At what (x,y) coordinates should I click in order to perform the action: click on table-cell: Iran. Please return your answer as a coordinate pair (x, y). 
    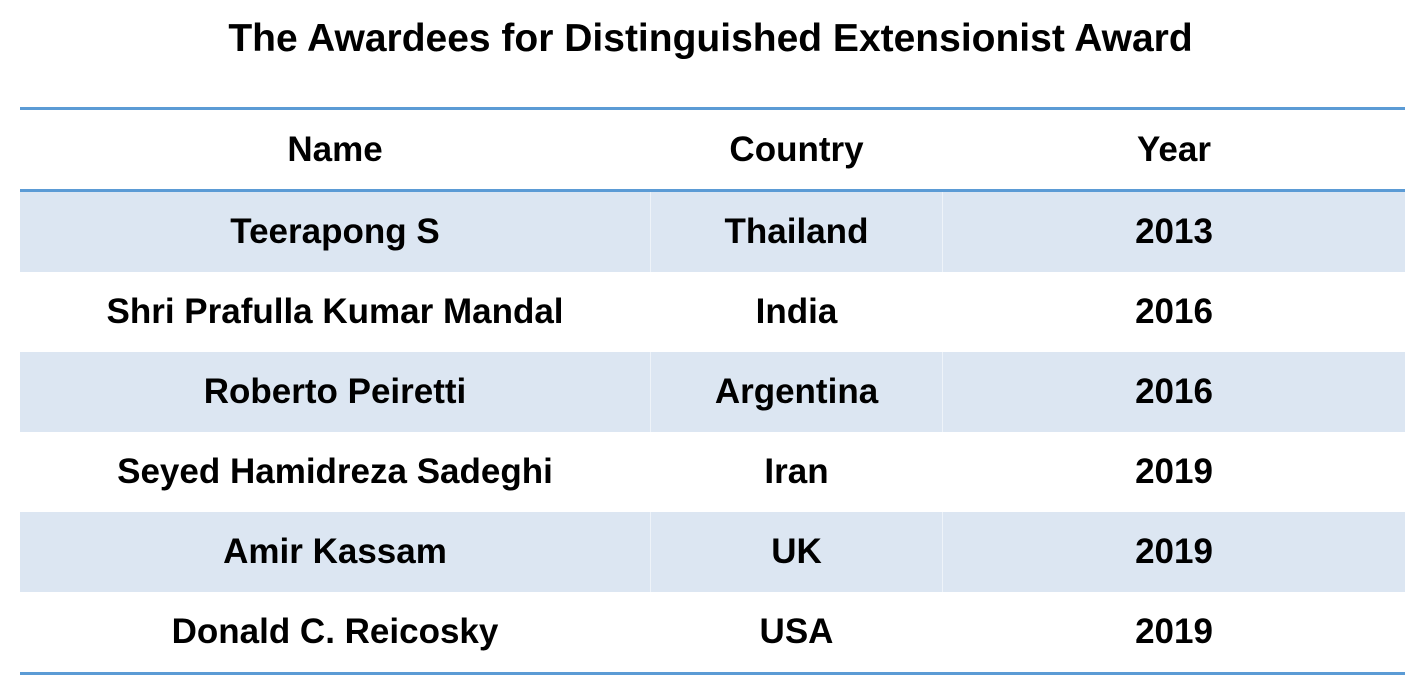
    Looking at the image, I should click on (796, 471).